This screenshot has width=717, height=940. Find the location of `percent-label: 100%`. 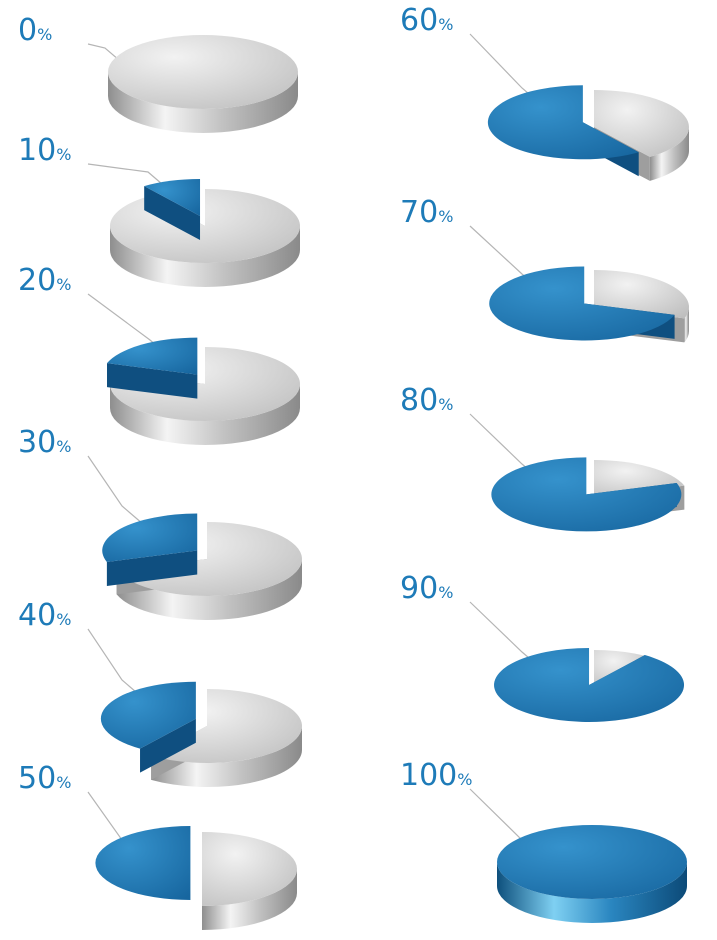

percent-label: 100% is located at coordinates (436, 775).